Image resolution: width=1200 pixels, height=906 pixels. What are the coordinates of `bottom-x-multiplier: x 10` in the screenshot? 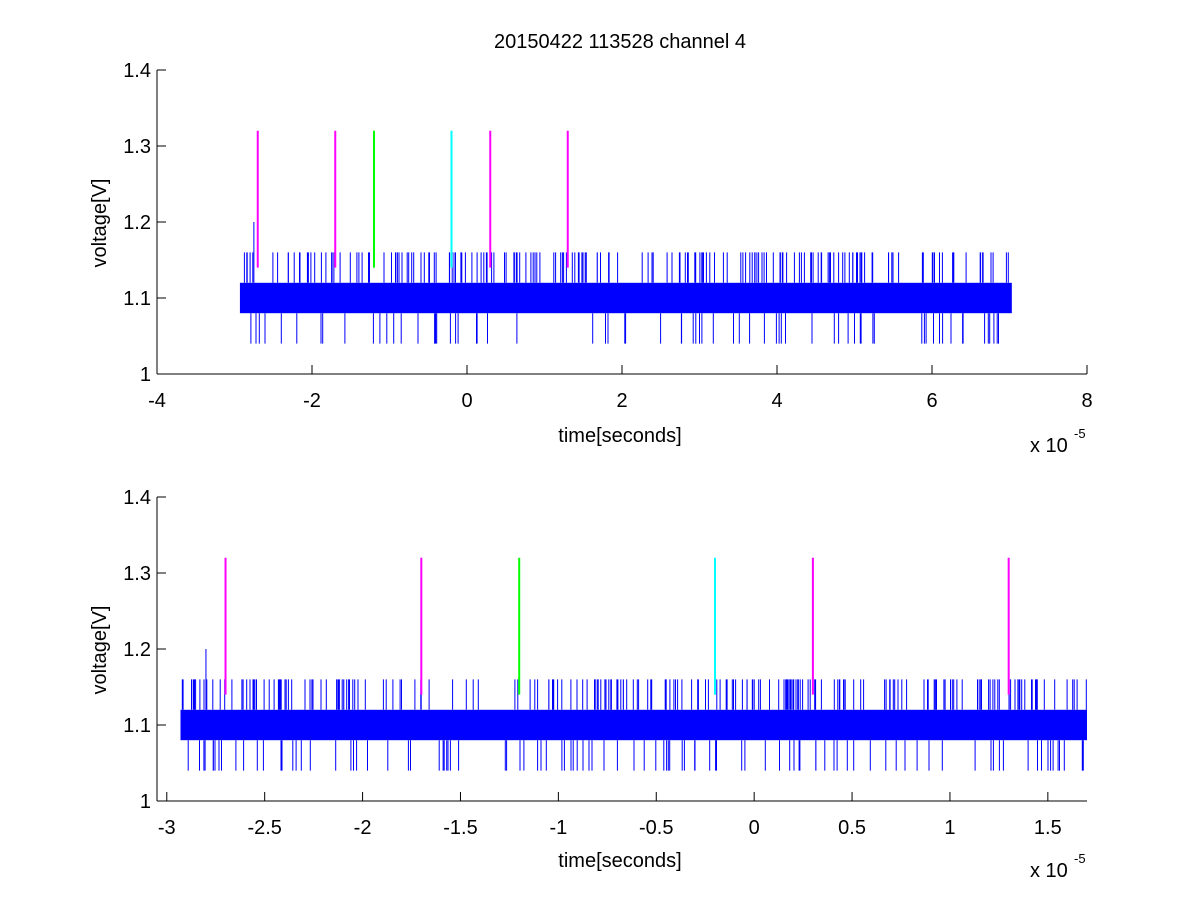 It's located at (1049, 871).